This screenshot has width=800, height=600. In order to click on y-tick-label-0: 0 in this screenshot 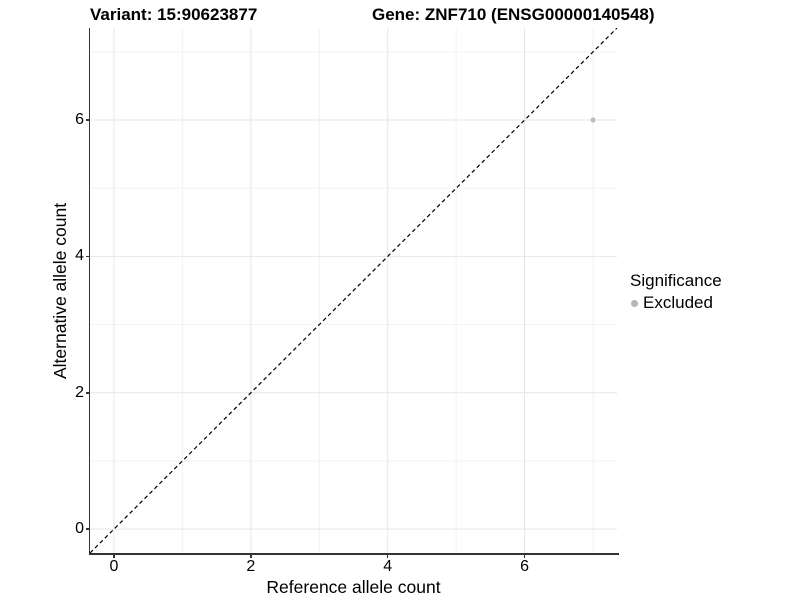, I will do `click(79, 529)`.